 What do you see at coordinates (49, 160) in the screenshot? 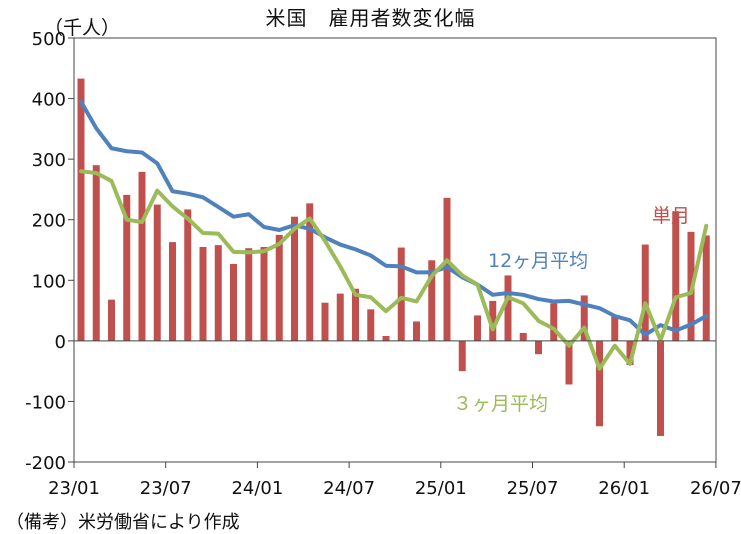
I see `y-tick-label: 300` at bounding box center [49, 160].